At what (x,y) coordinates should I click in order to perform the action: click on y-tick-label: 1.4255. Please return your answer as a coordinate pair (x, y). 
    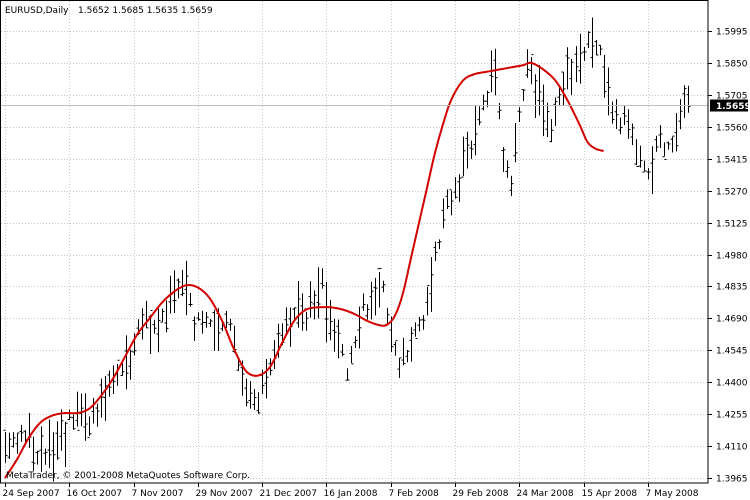
    Looking at the image, I should click on (732, 416).